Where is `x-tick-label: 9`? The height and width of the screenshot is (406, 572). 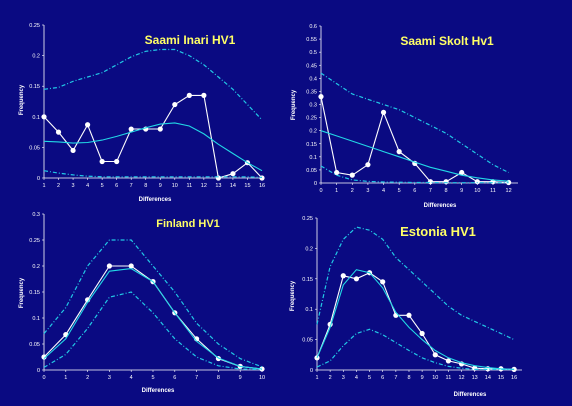 x-tick-label: 9 is located at coordinates (240, 378).